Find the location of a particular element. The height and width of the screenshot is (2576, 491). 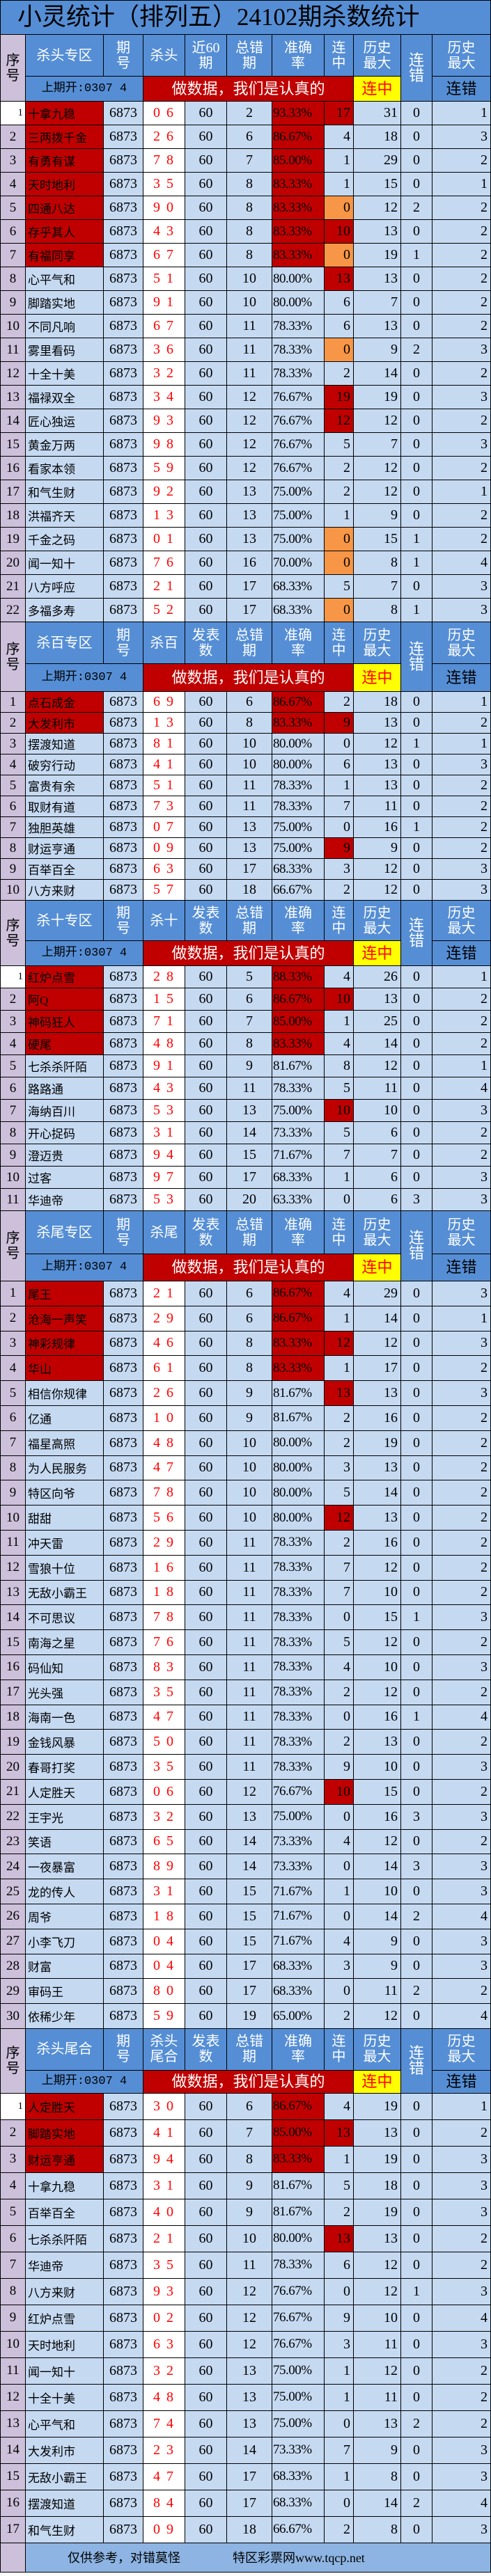

cell-miss: 0 is located at coordinates (416, 421).